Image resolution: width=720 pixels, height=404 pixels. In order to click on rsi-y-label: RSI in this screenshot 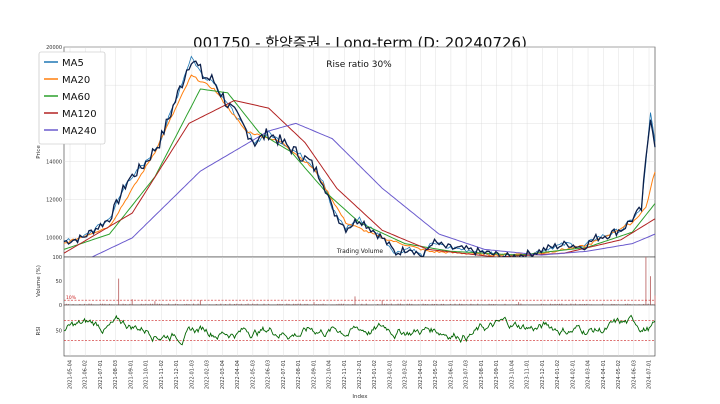, I will do `click(39, 330)`.